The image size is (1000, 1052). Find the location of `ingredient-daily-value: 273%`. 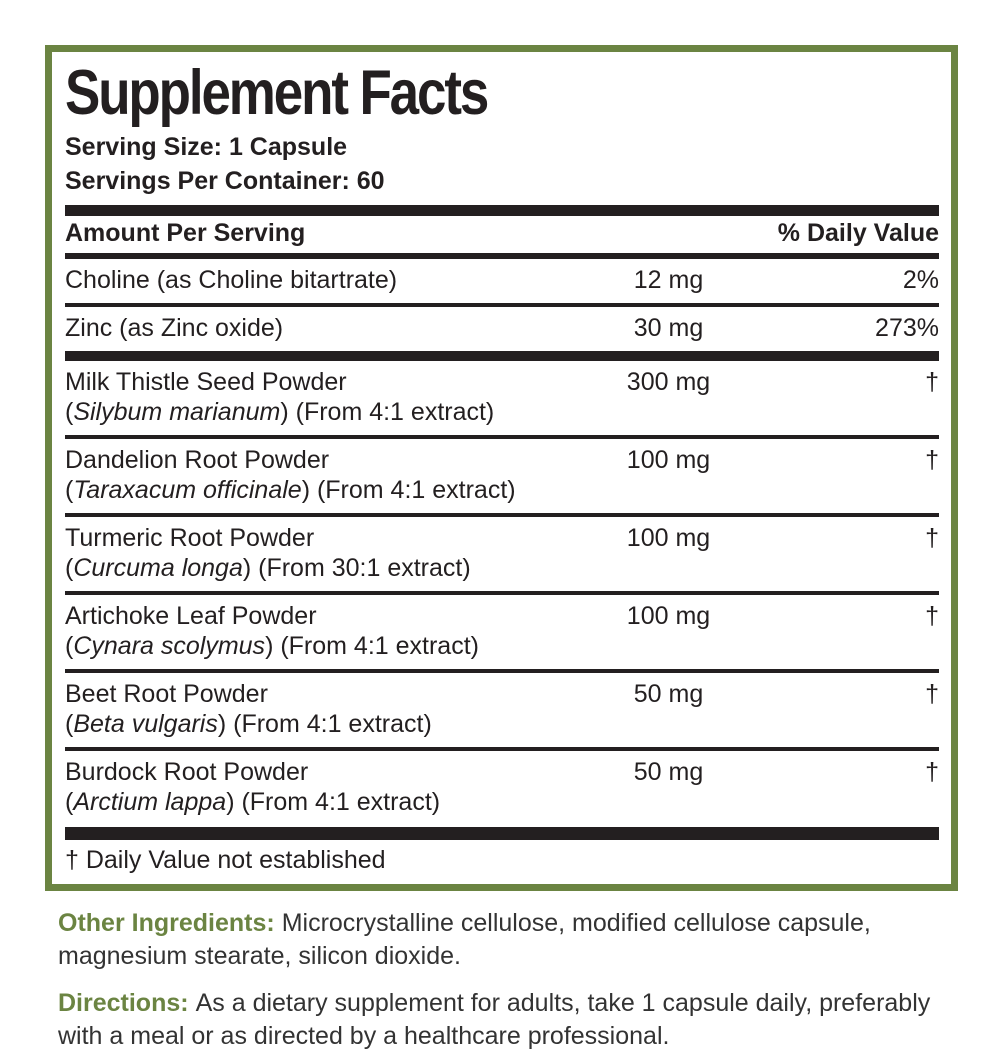

ingredient-daily-value: 273% is located at coordinates (907, 327).